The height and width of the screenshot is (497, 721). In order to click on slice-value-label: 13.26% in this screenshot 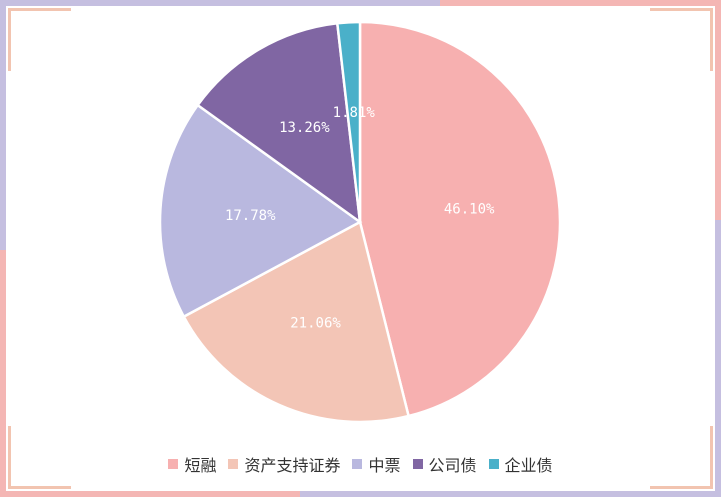, I will do `click(304, 128)`.